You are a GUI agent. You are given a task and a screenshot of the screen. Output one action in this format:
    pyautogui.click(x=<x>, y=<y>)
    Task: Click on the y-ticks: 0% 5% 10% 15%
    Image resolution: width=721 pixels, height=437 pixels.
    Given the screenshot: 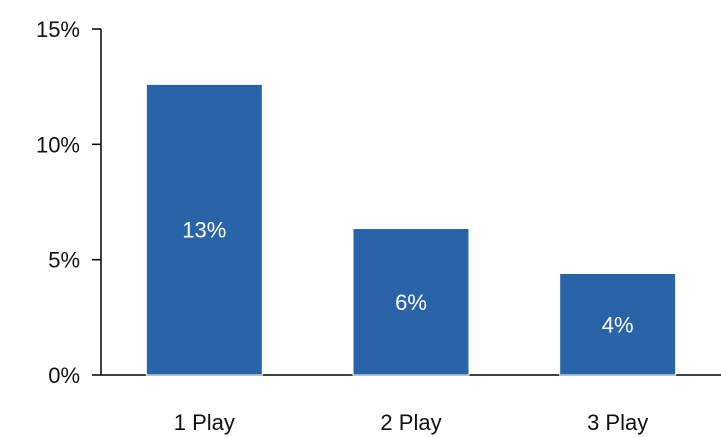 What is the action you would take?
    pyautogui.click(x=68, y=202)
    